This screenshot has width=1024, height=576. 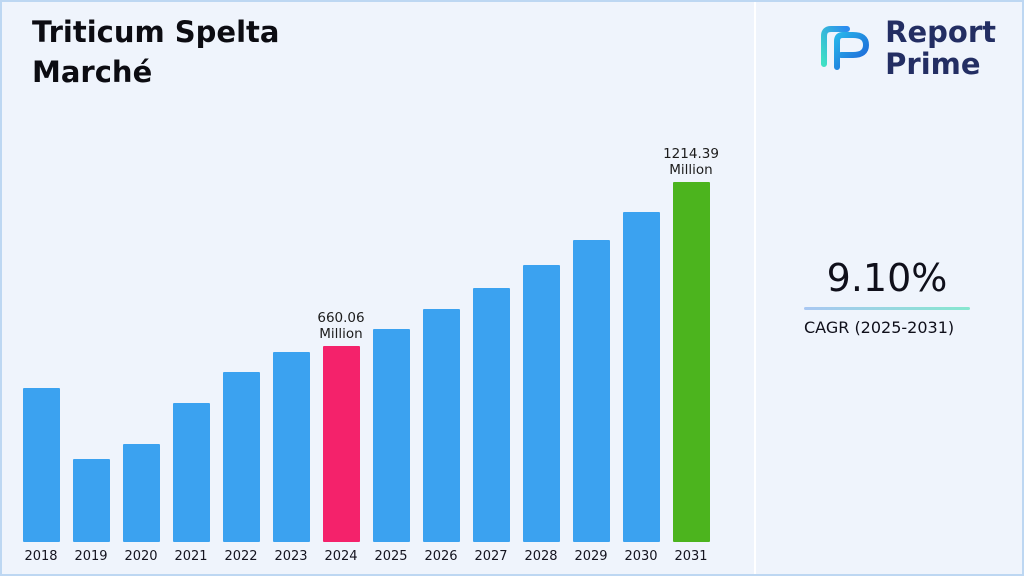 I want to click on bar-slot-2027: 2027, so click(x=491, y=426).